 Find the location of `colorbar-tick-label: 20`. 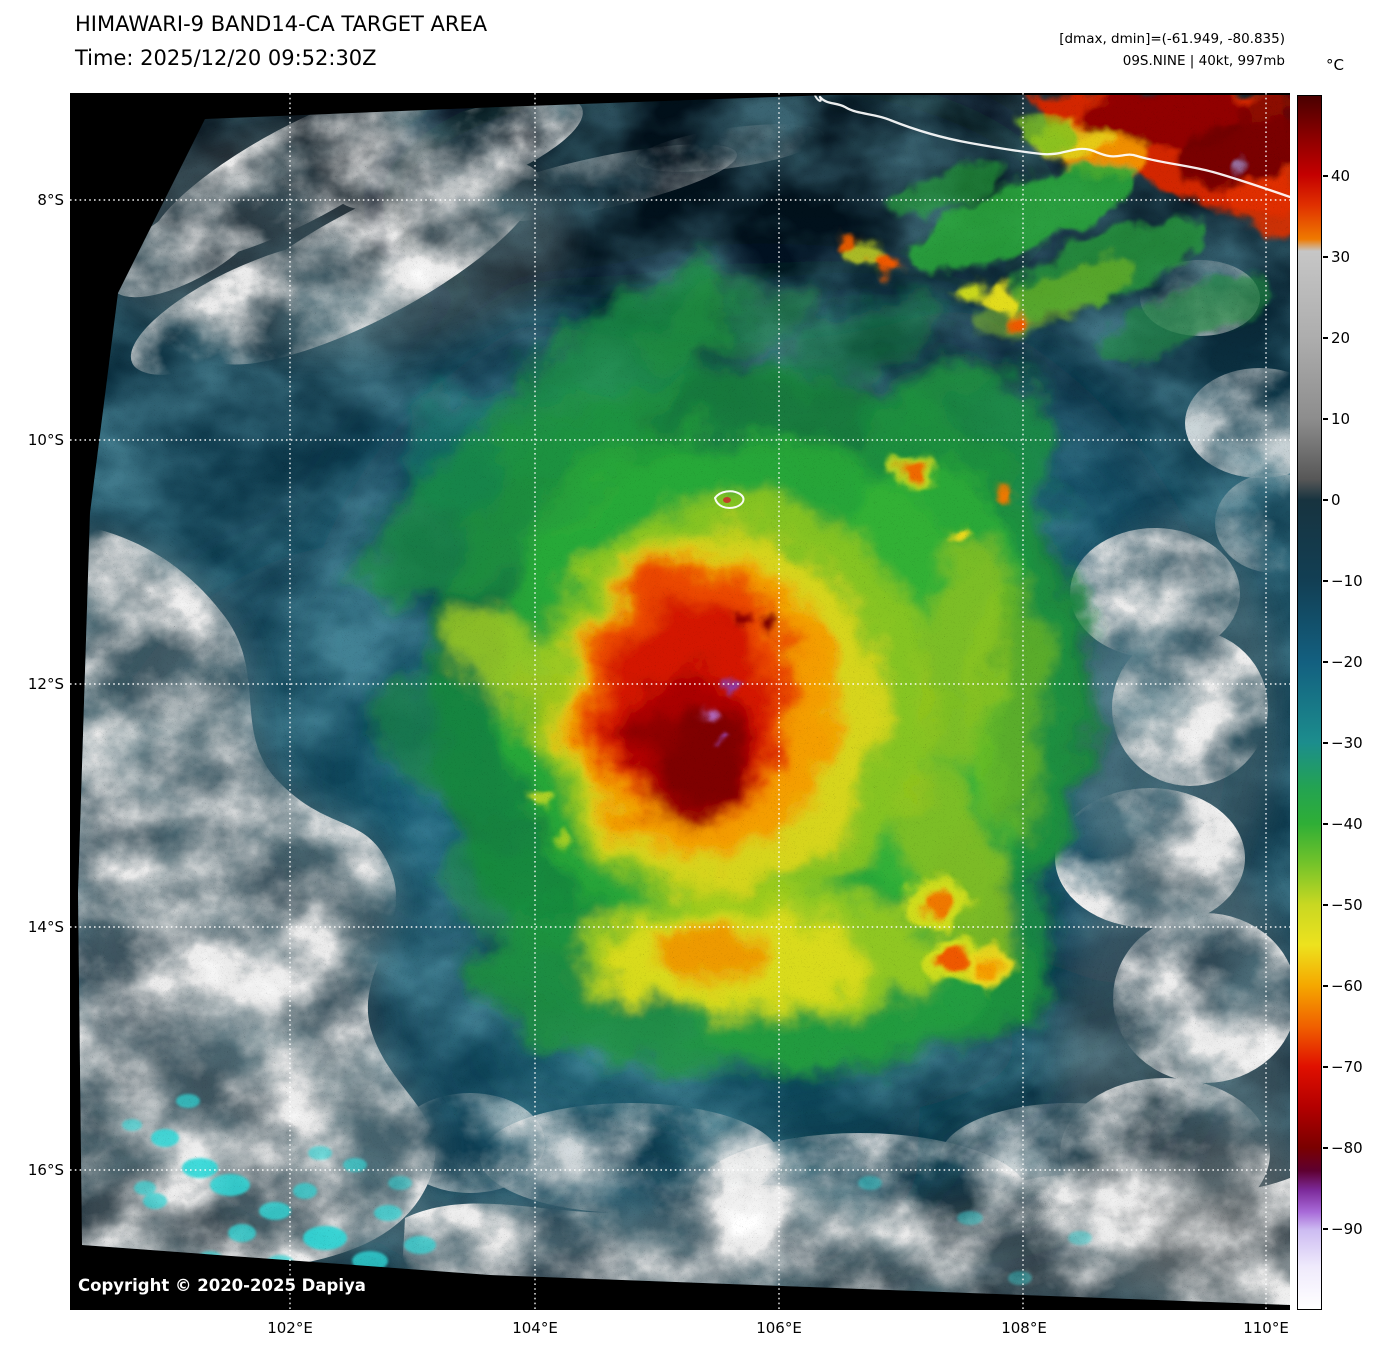

colorbar-tick-label: 20 is located at coordinates (1341, 338).